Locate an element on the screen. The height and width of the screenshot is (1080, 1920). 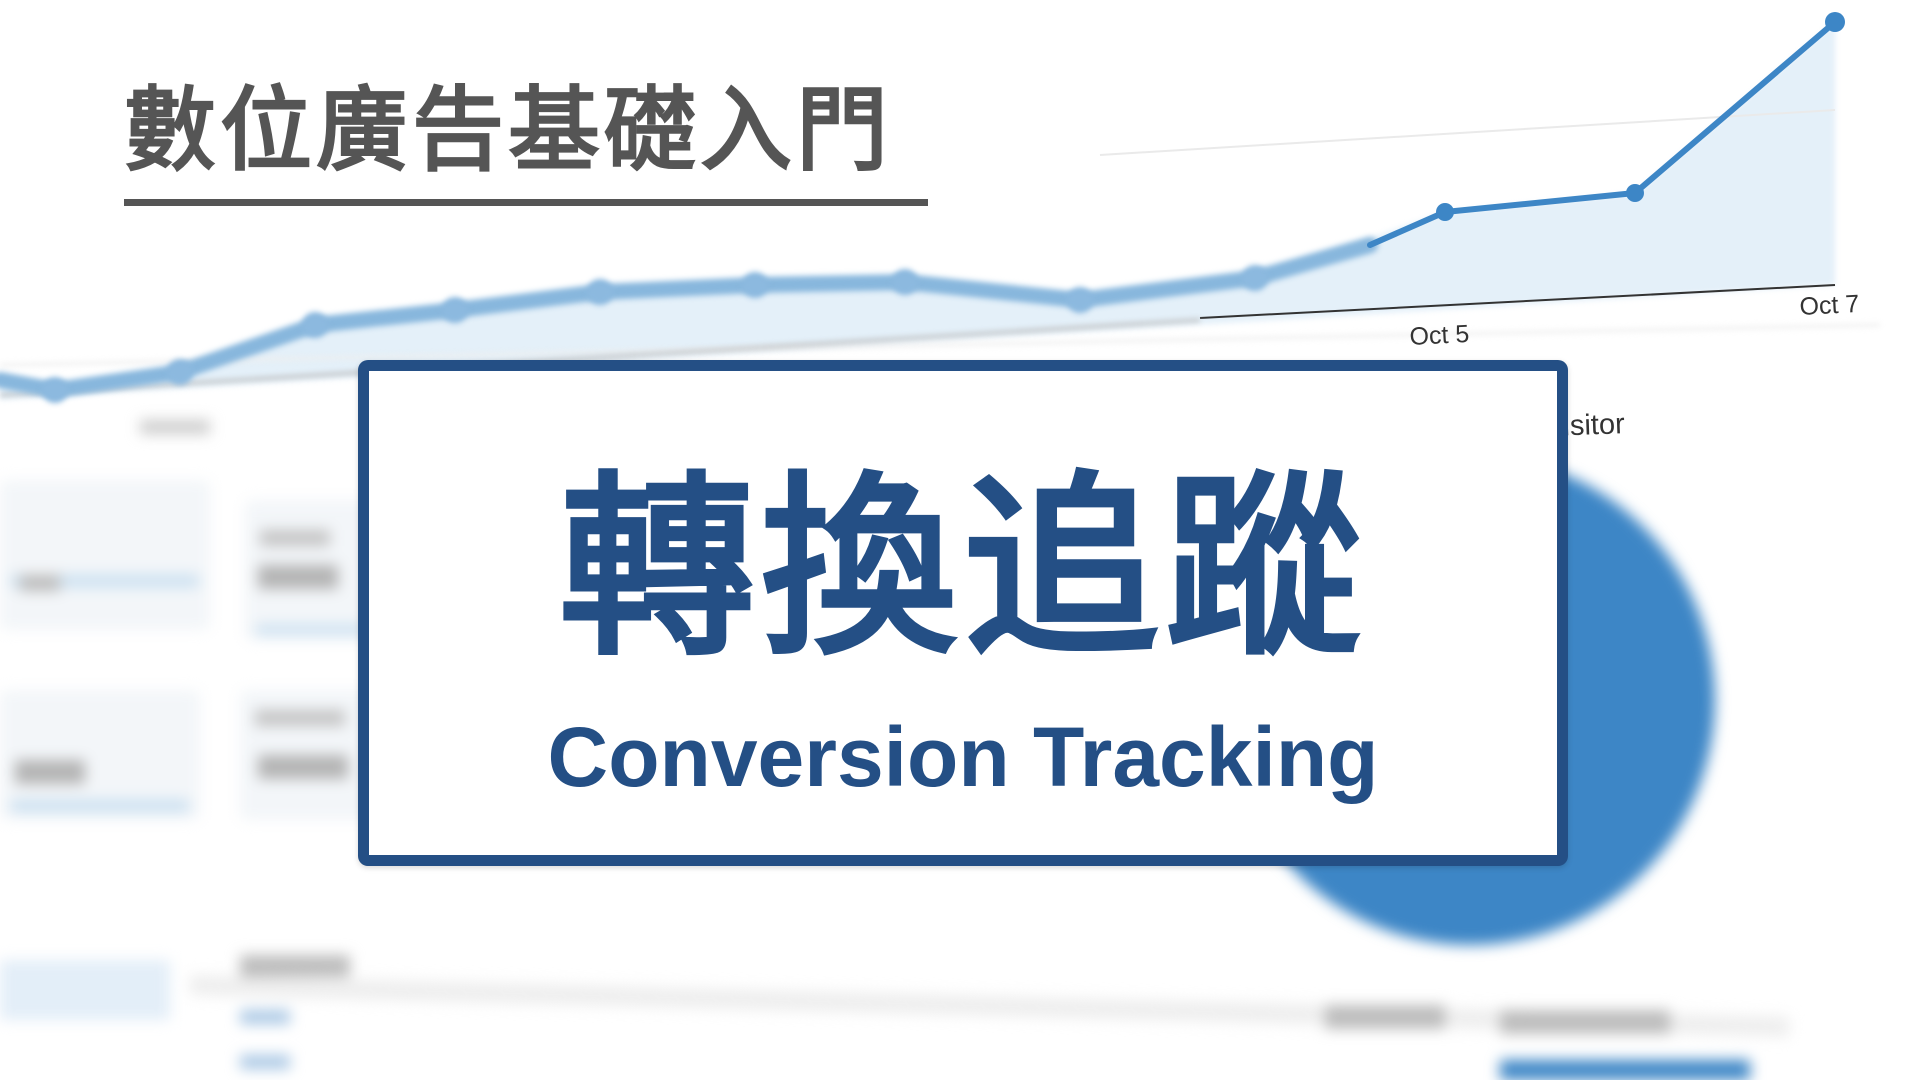
series-title: 數位廣告基礎入門 is located at coordinates (508, 130).